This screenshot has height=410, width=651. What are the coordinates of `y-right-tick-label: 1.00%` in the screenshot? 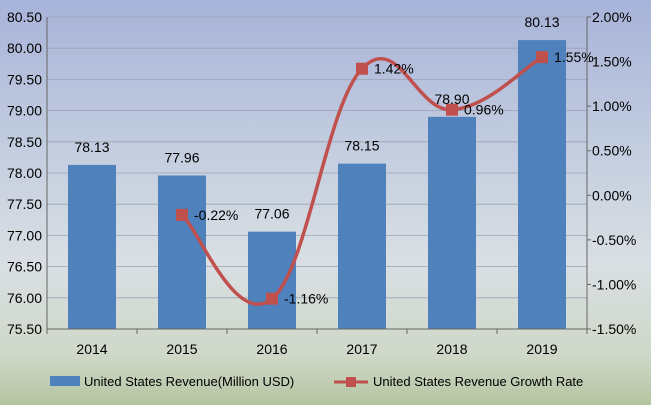 It's located at (612, 106).